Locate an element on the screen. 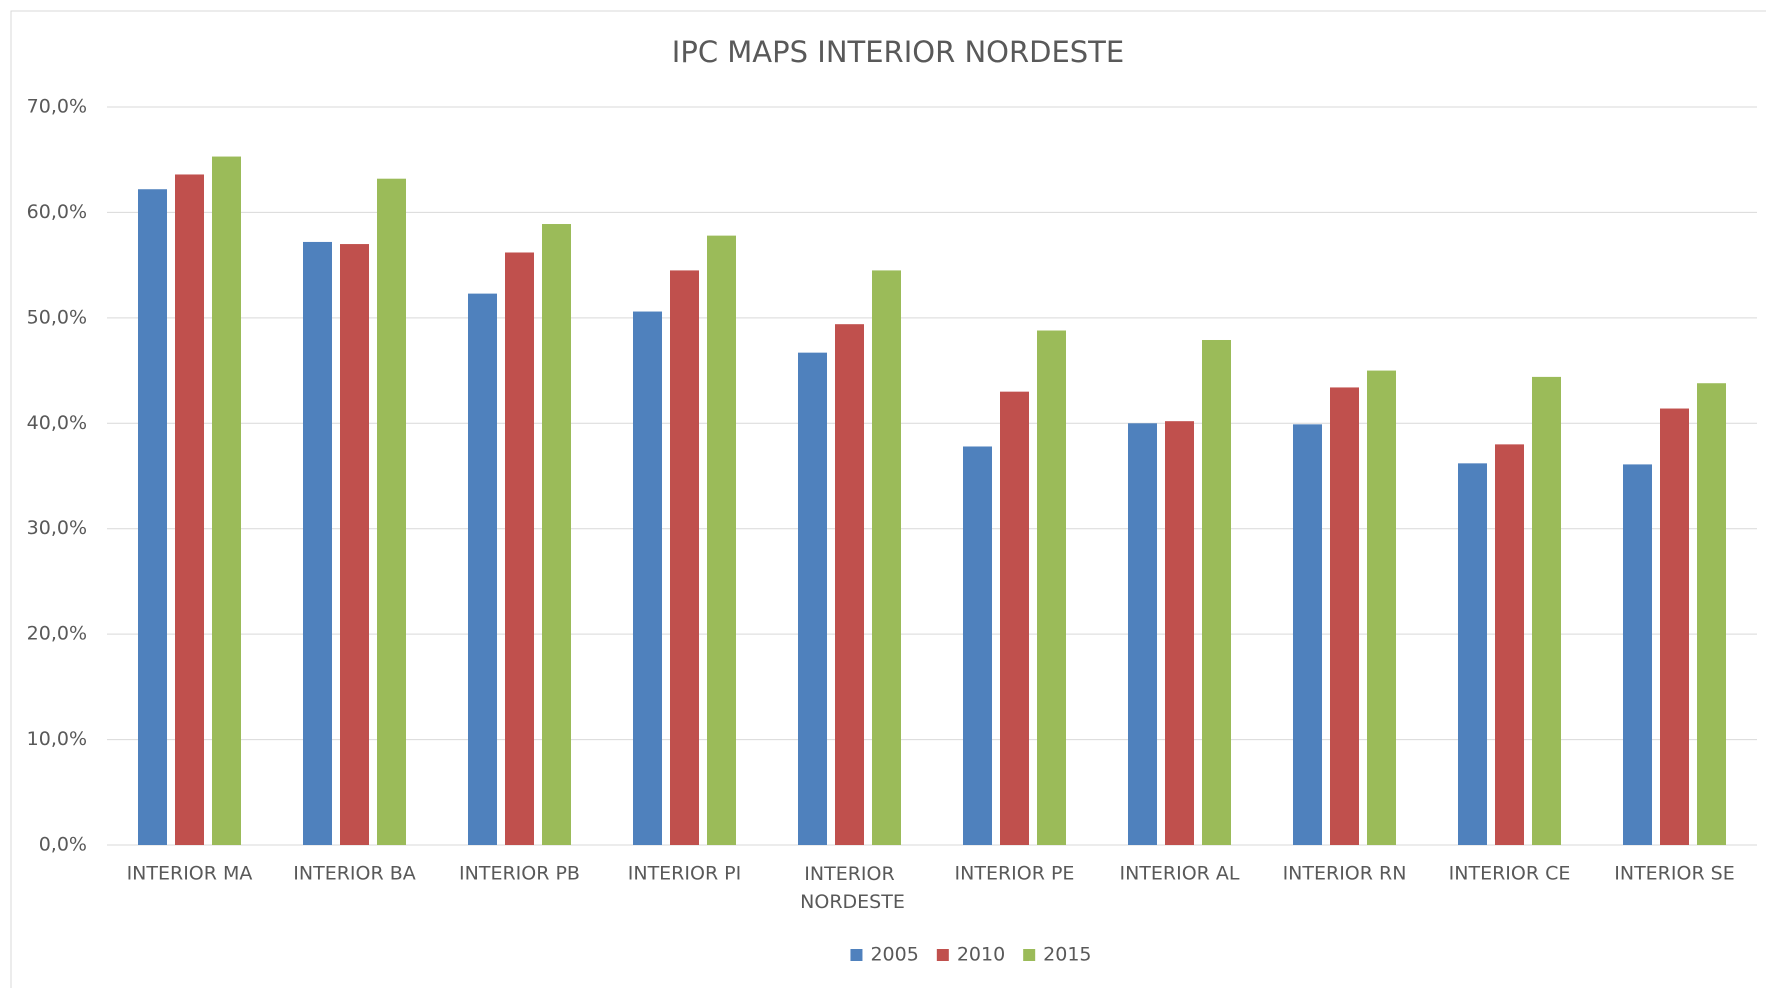 The image size is (1766, 988). legend-label: 2015 is located at coordinates (1067, 955).